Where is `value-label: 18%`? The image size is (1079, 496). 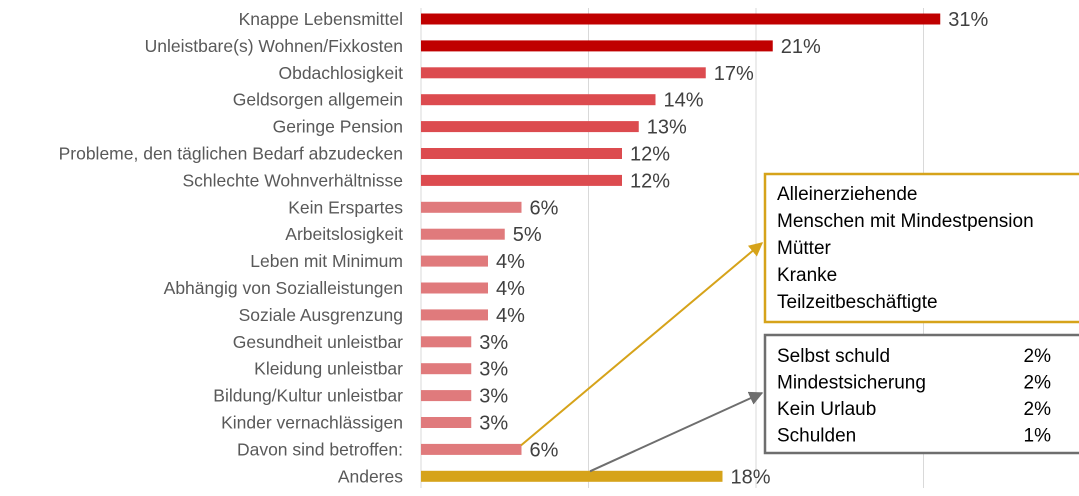 value-label: 18% is located at coordinates (751, 477).